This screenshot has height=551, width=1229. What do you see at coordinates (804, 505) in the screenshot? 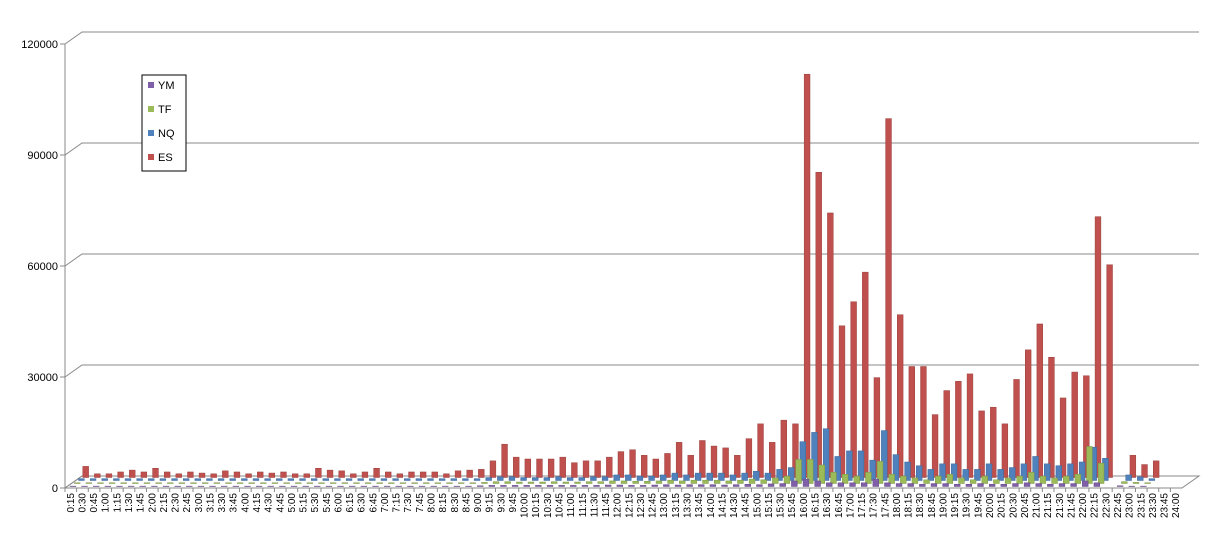
I see `x-tick-label: 16:00` at bounding box center [804, 505].